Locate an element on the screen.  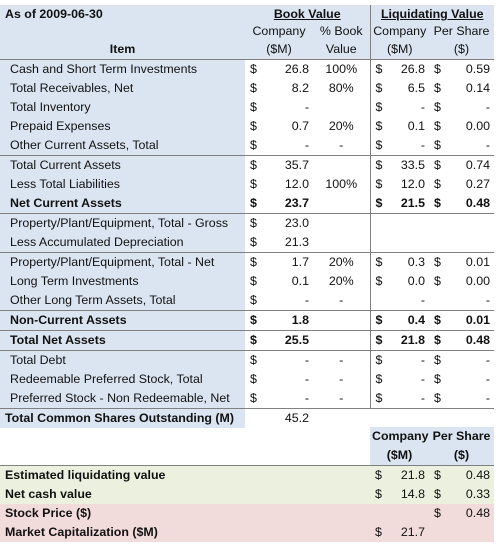
item-label: Other Long Term Assets, Total is located at coordinates (122, 301).